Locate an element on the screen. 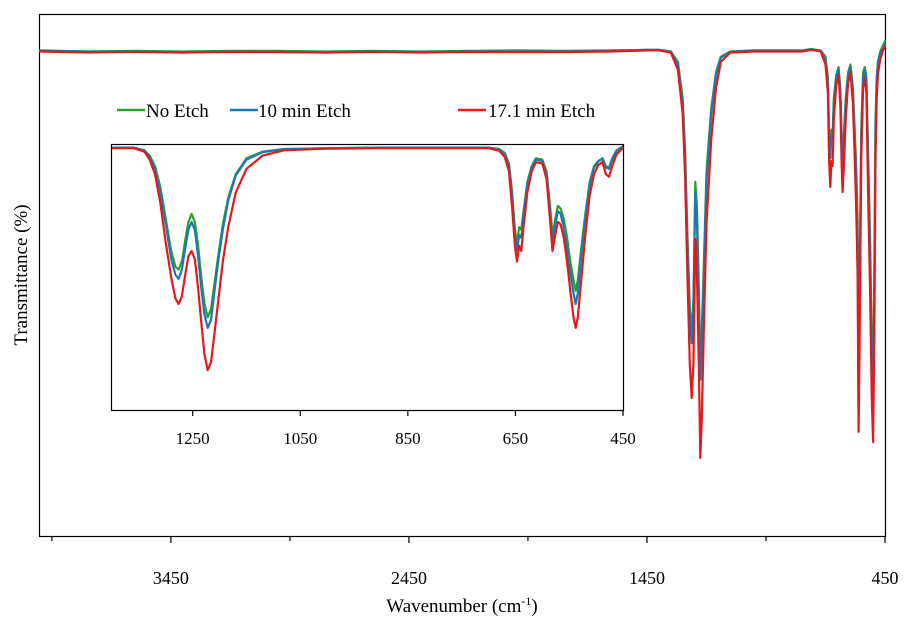  y-axis-label: Transmittance (%) is located at coordinates (21, 274).